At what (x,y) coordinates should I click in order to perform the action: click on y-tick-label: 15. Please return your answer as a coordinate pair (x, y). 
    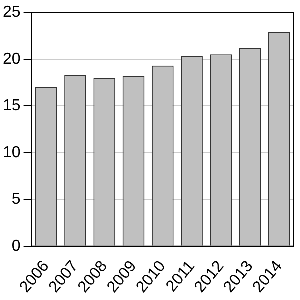
    Looking at the image, I should click on (12, 106).